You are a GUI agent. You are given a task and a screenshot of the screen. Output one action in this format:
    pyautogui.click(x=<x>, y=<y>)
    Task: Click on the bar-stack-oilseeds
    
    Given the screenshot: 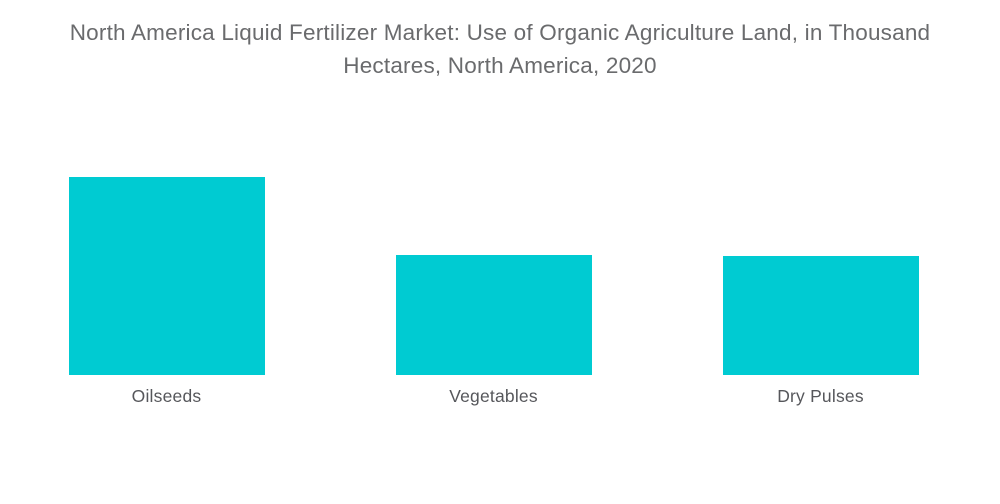 What is the action you would take?
    pyautogui.click(x=166, y=276)
    